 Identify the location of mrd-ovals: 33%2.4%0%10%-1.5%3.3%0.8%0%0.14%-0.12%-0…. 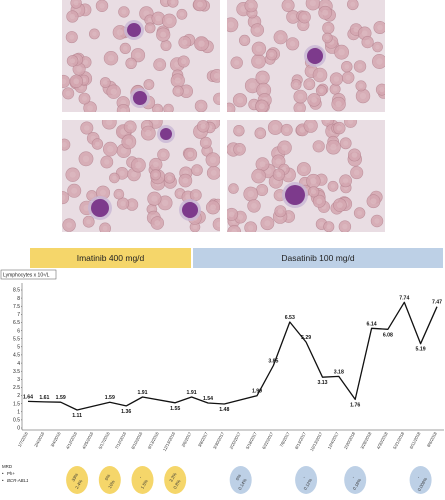
(249, 480).